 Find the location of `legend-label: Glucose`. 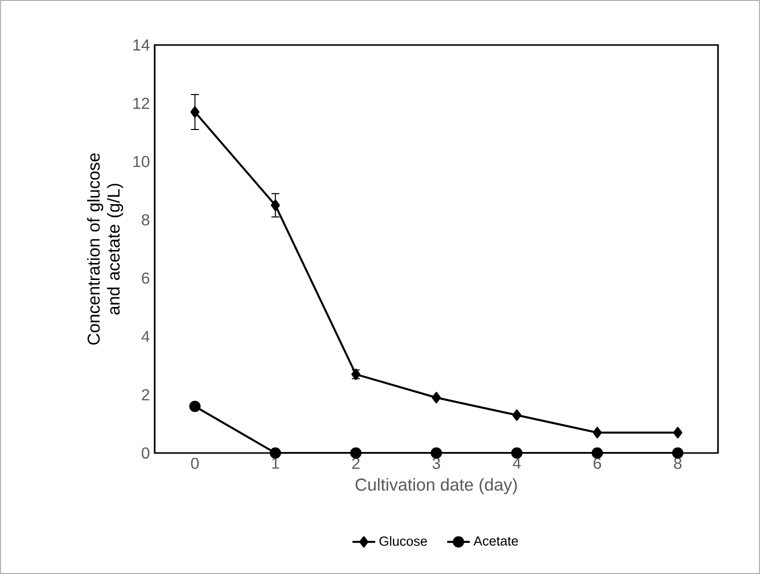

legend-label: Glucose is located at coordinates (403, 541).